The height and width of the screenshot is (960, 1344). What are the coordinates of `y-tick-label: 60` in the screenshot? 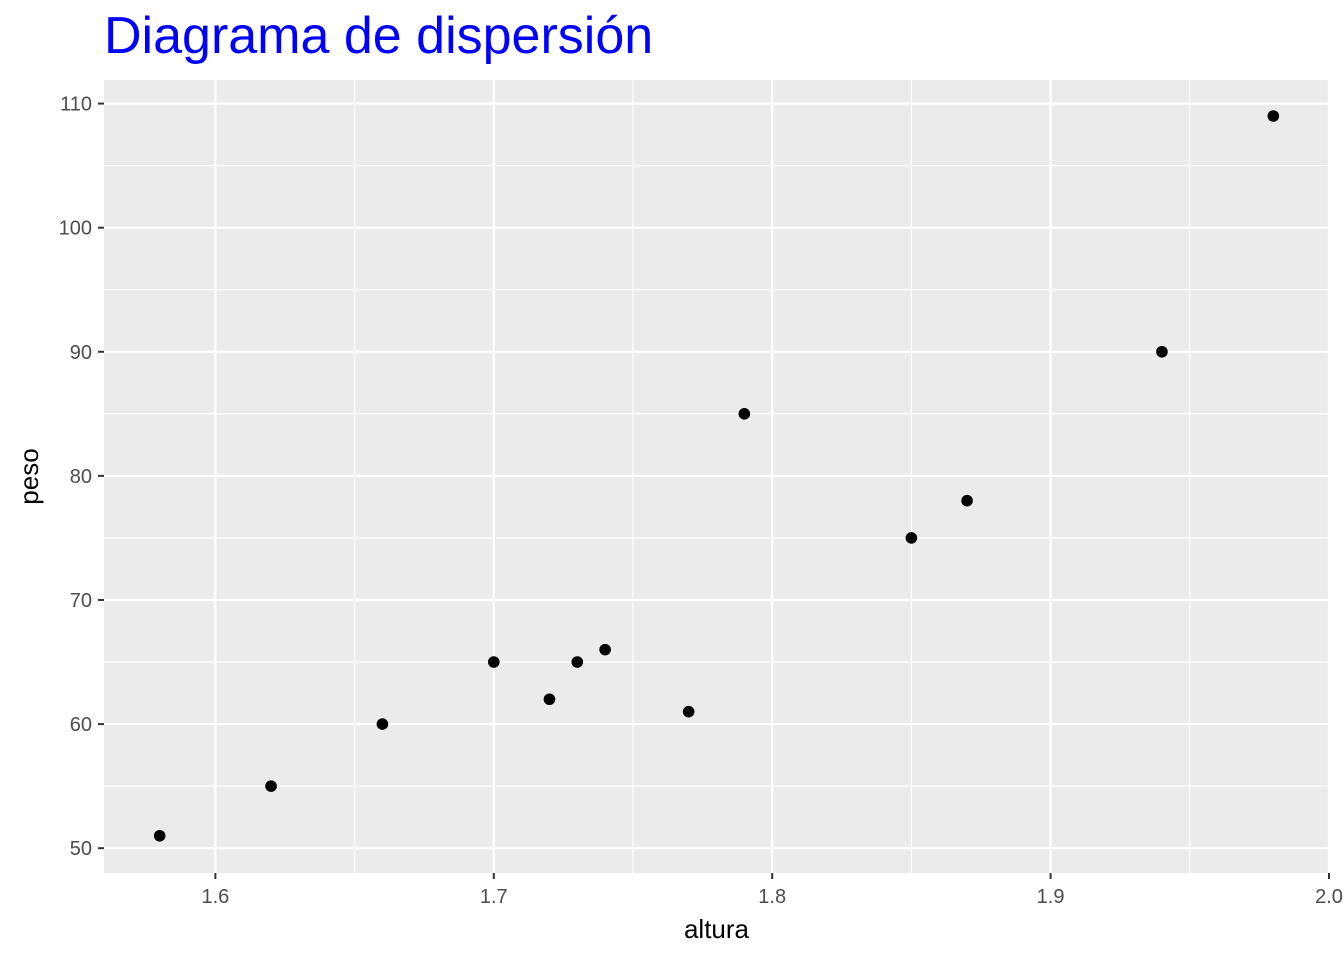 It's located at (81, 725).